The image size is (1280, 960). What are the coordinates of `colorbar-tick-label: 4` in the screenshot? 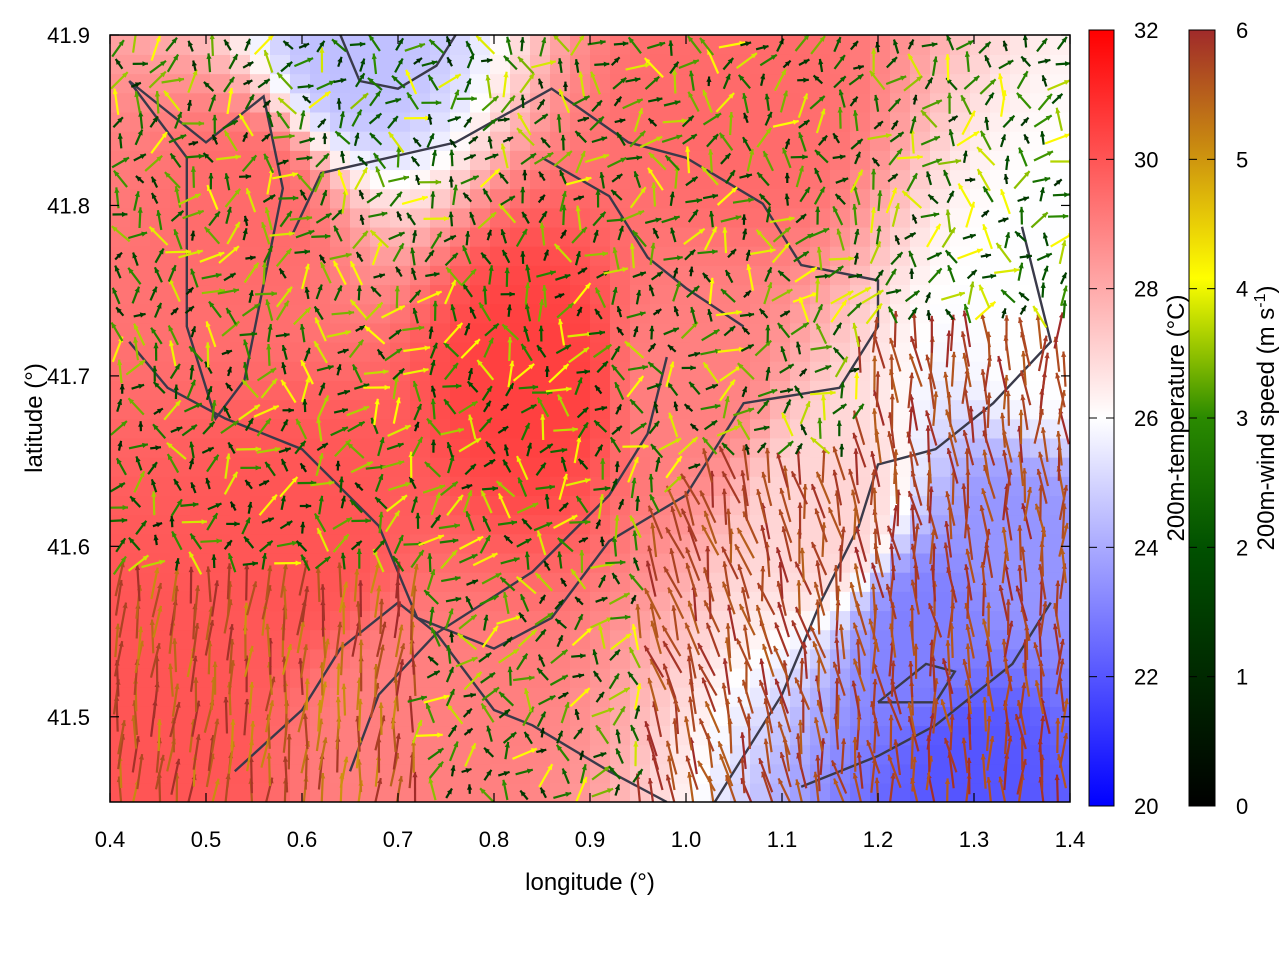 It's located at (1242, 289).